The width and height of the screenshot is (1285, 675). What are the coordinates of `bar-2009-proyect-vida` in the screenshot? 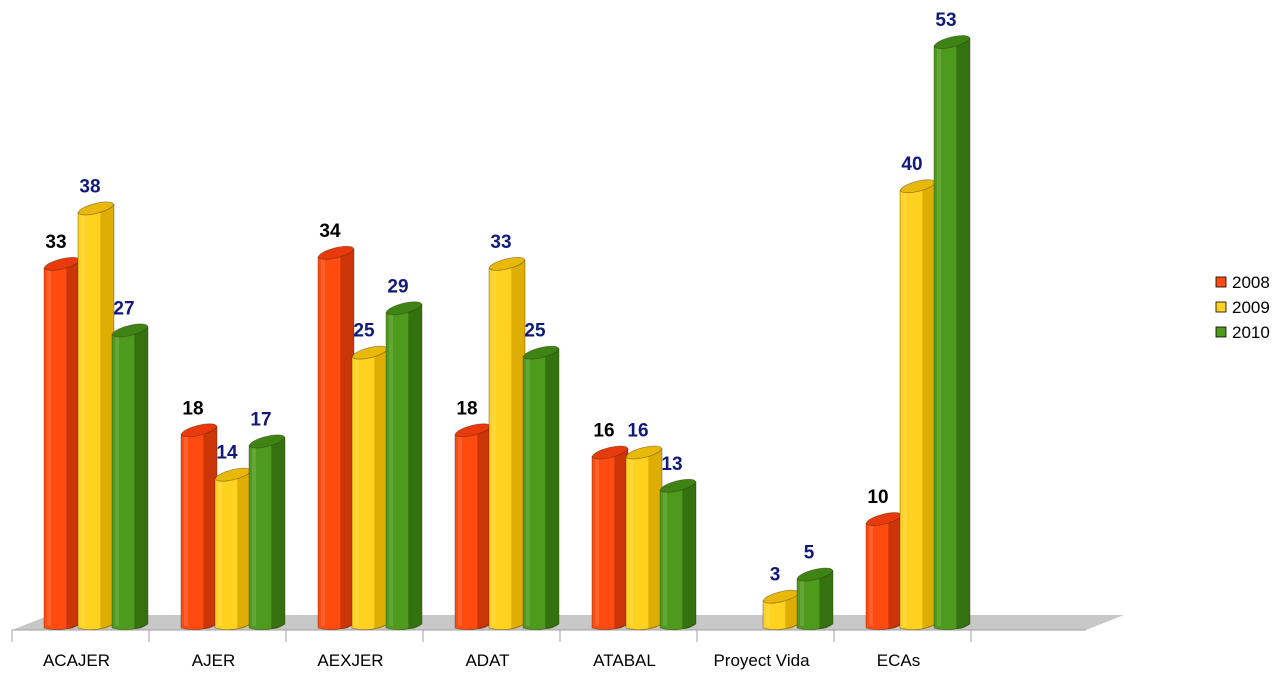 It's located at (781, 610).